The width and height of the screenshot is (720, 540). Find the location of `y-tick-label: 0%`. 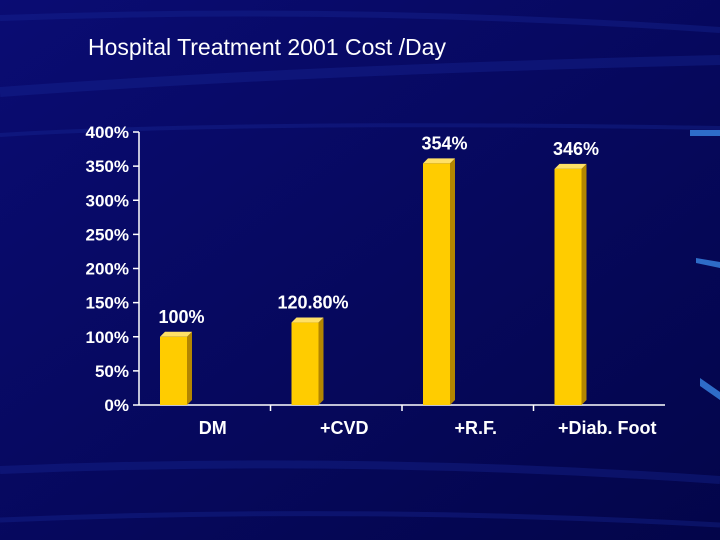

y-tick-label: 0% is located at coordinates (116, 405).